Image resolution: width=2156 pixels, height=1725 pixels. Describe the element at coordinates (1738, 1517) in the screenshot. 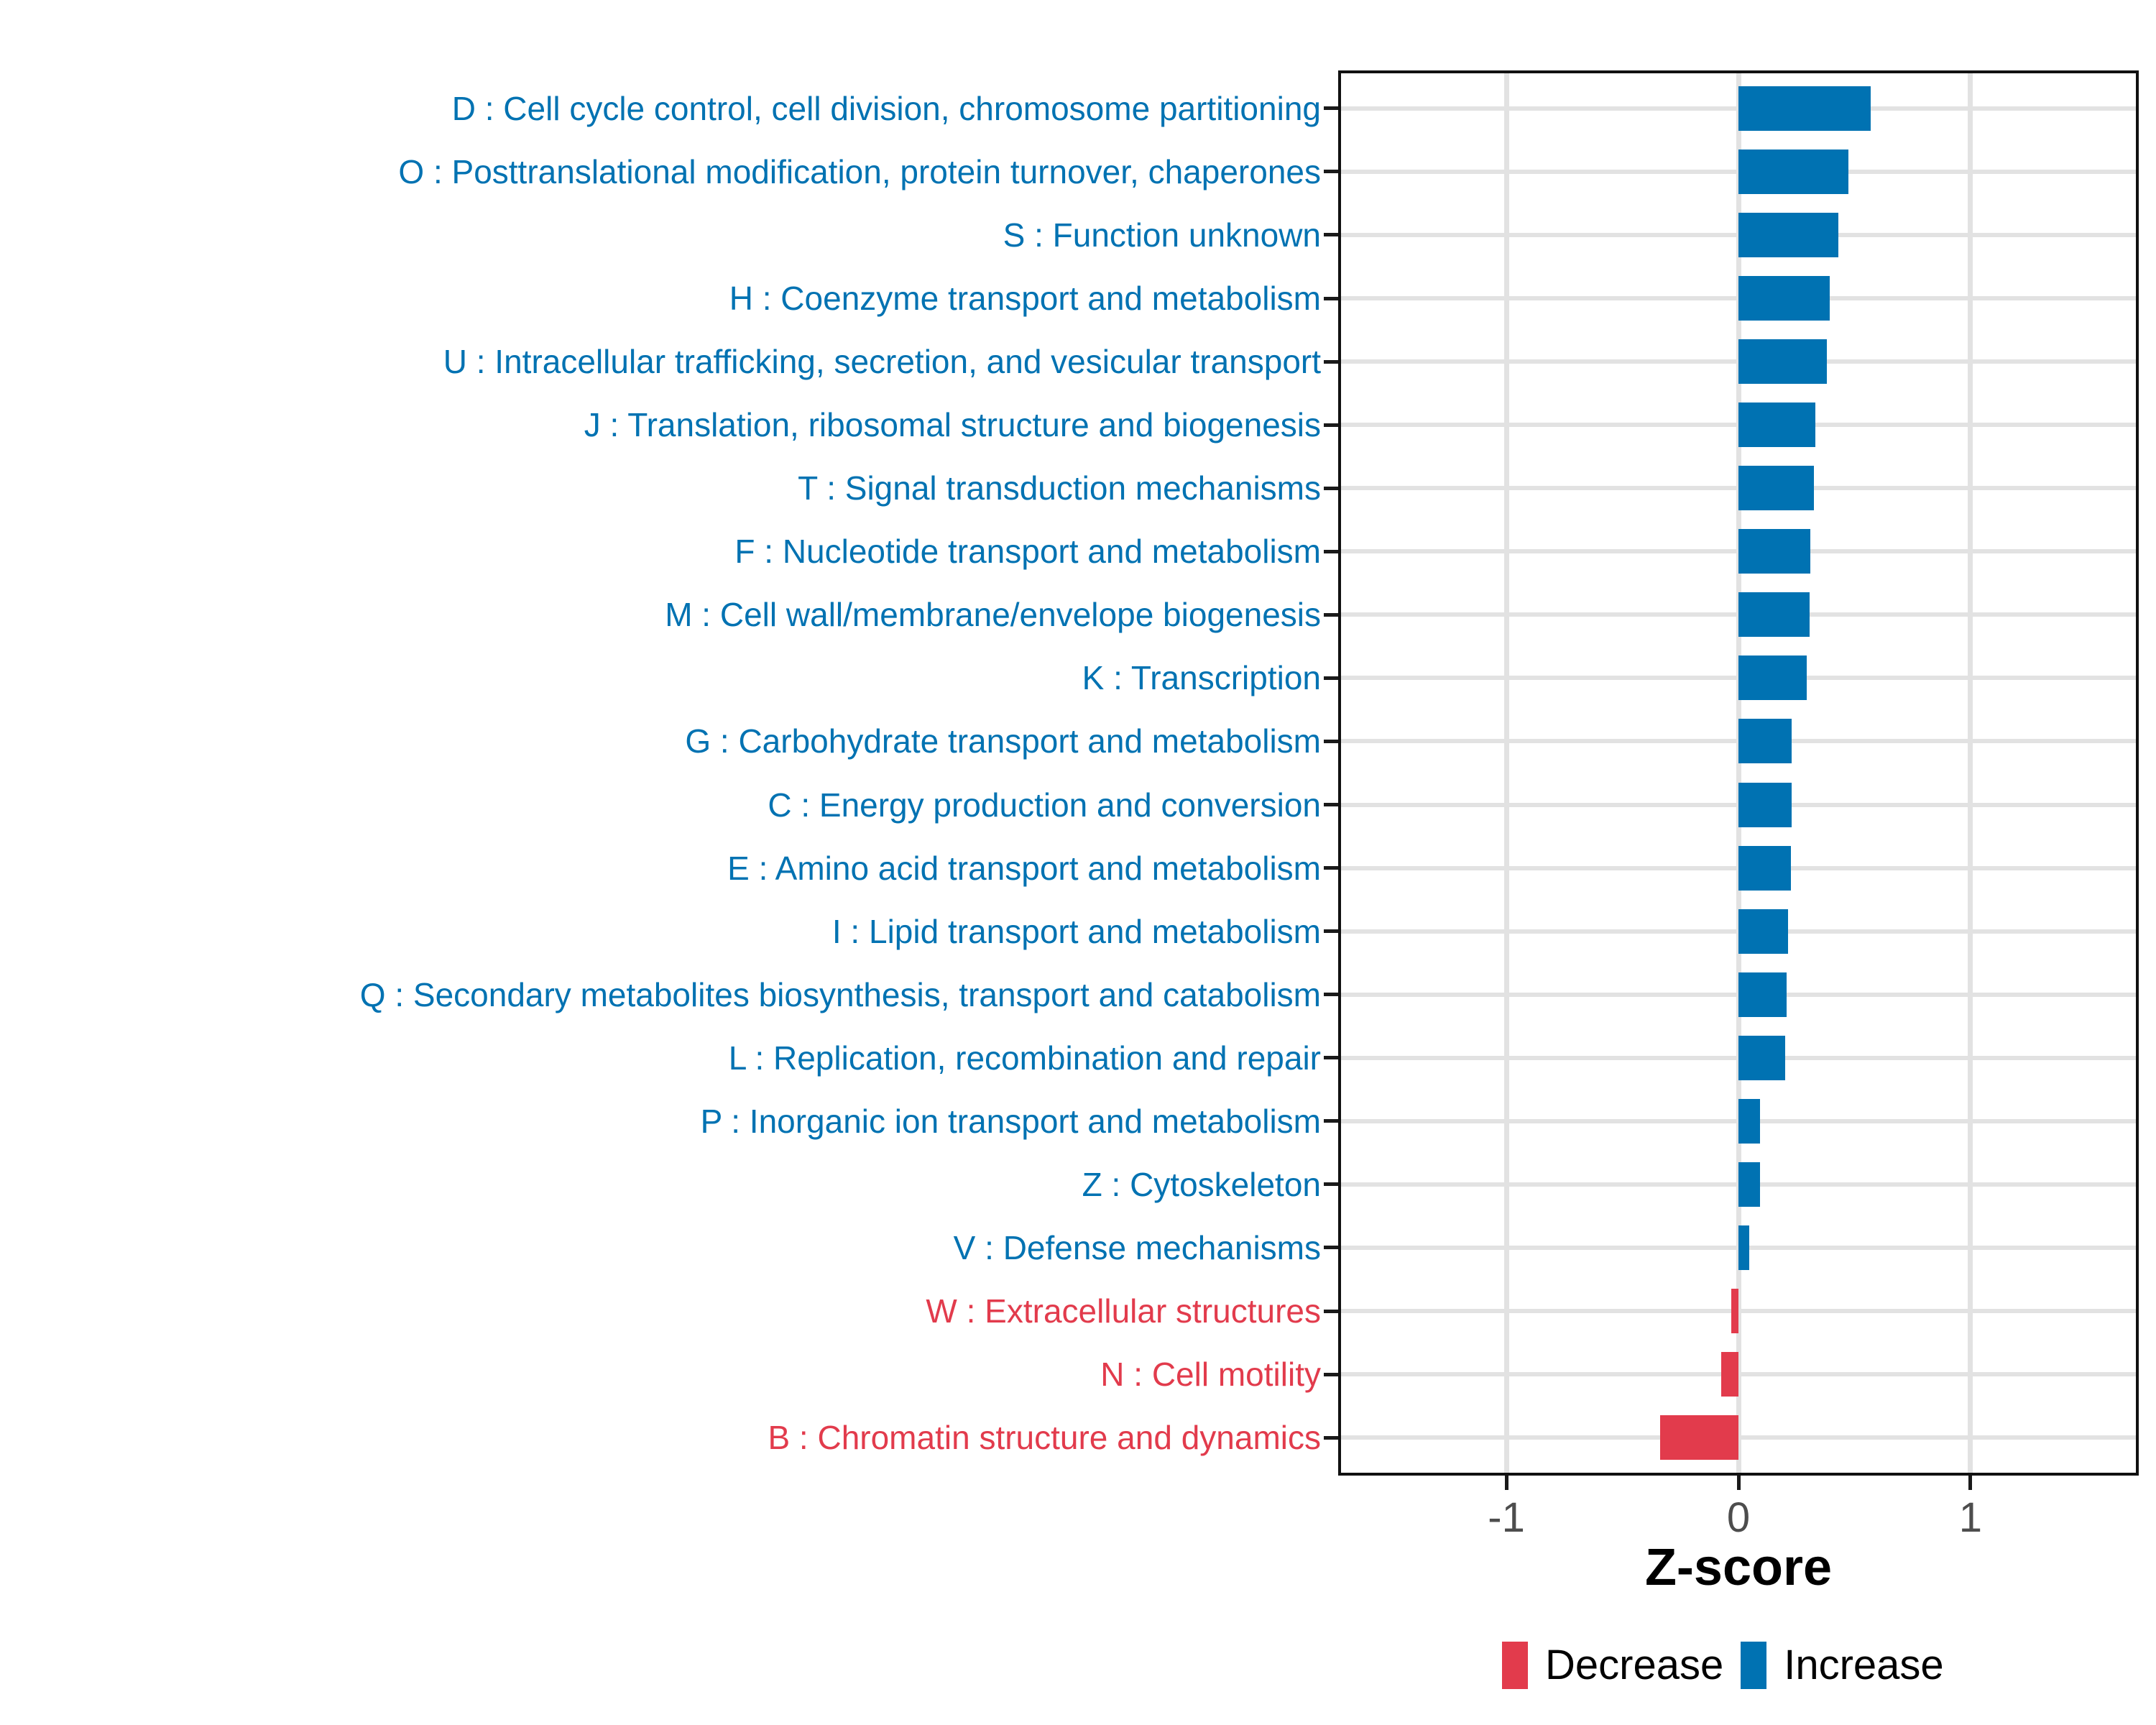

I see `x-tick-label: 0` at that location.